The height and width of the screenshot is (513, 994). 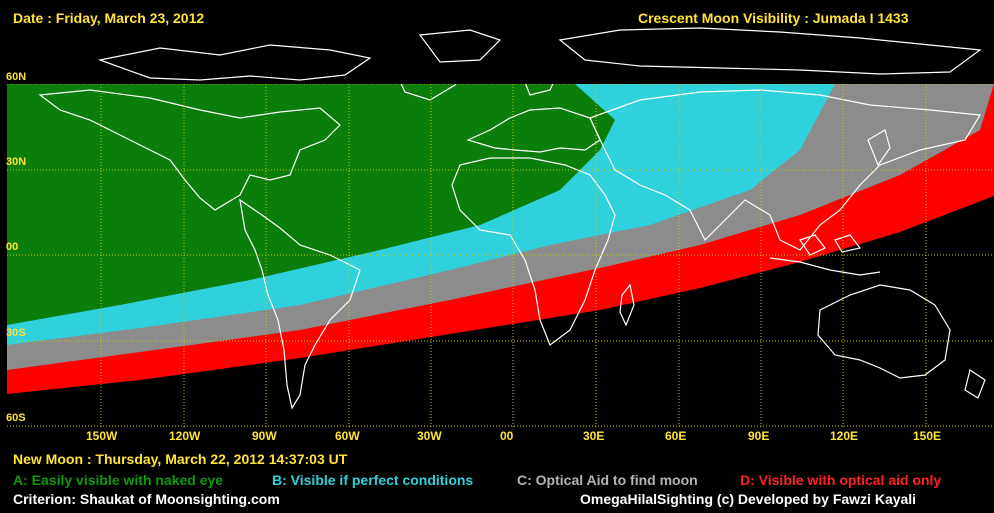 What do you see at coordinates (102, 436) in the screenshot?
I see `lon-label-150w: 150W` at bounding box center [102, 436].